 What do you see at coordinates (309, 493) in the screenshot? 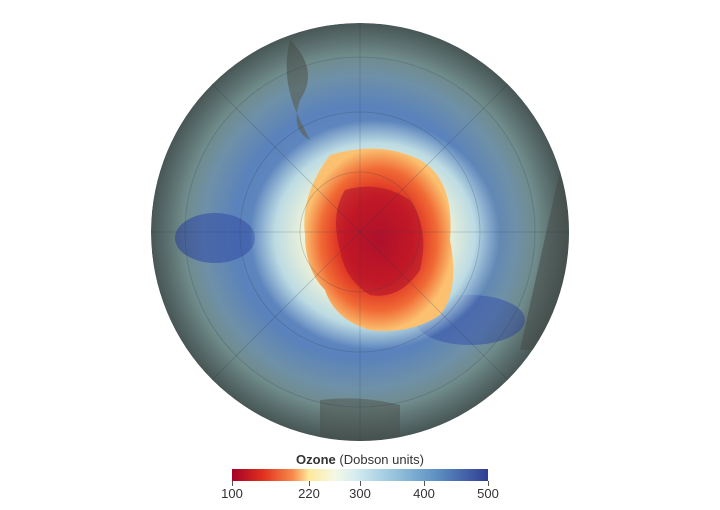
I see `colorbar-tick-label: 220` at bounding box center [309, 493].